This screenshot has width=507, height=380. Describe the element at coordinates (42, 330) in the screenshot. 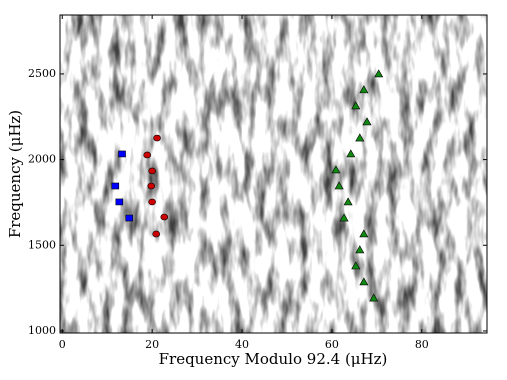

I see `y-tick-label: 1000` at that location.